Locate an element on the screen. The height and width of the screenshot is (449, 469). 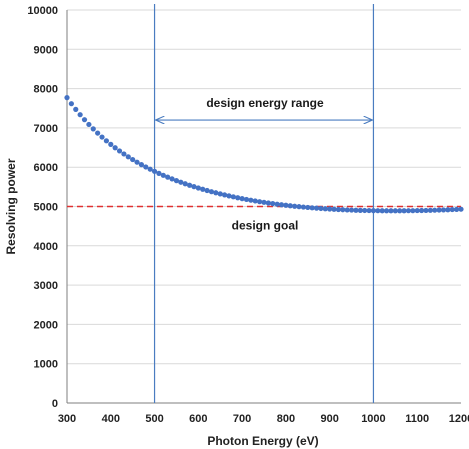
x-tick-label: 800 is located at coordinates (286, 419).